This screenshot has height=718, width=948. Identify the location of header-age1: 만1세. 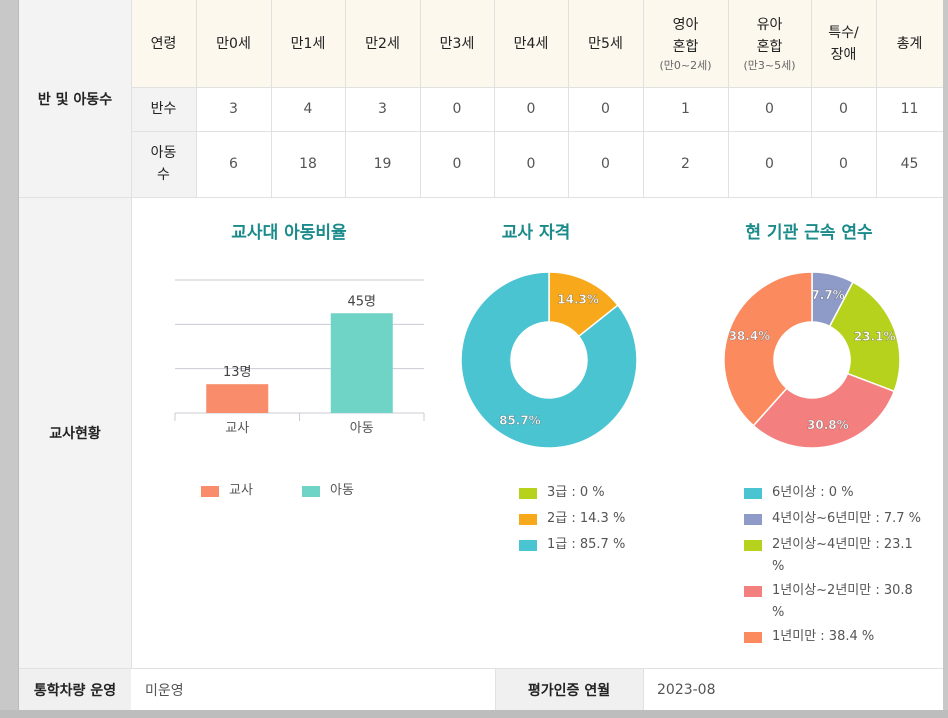
(308, 43).